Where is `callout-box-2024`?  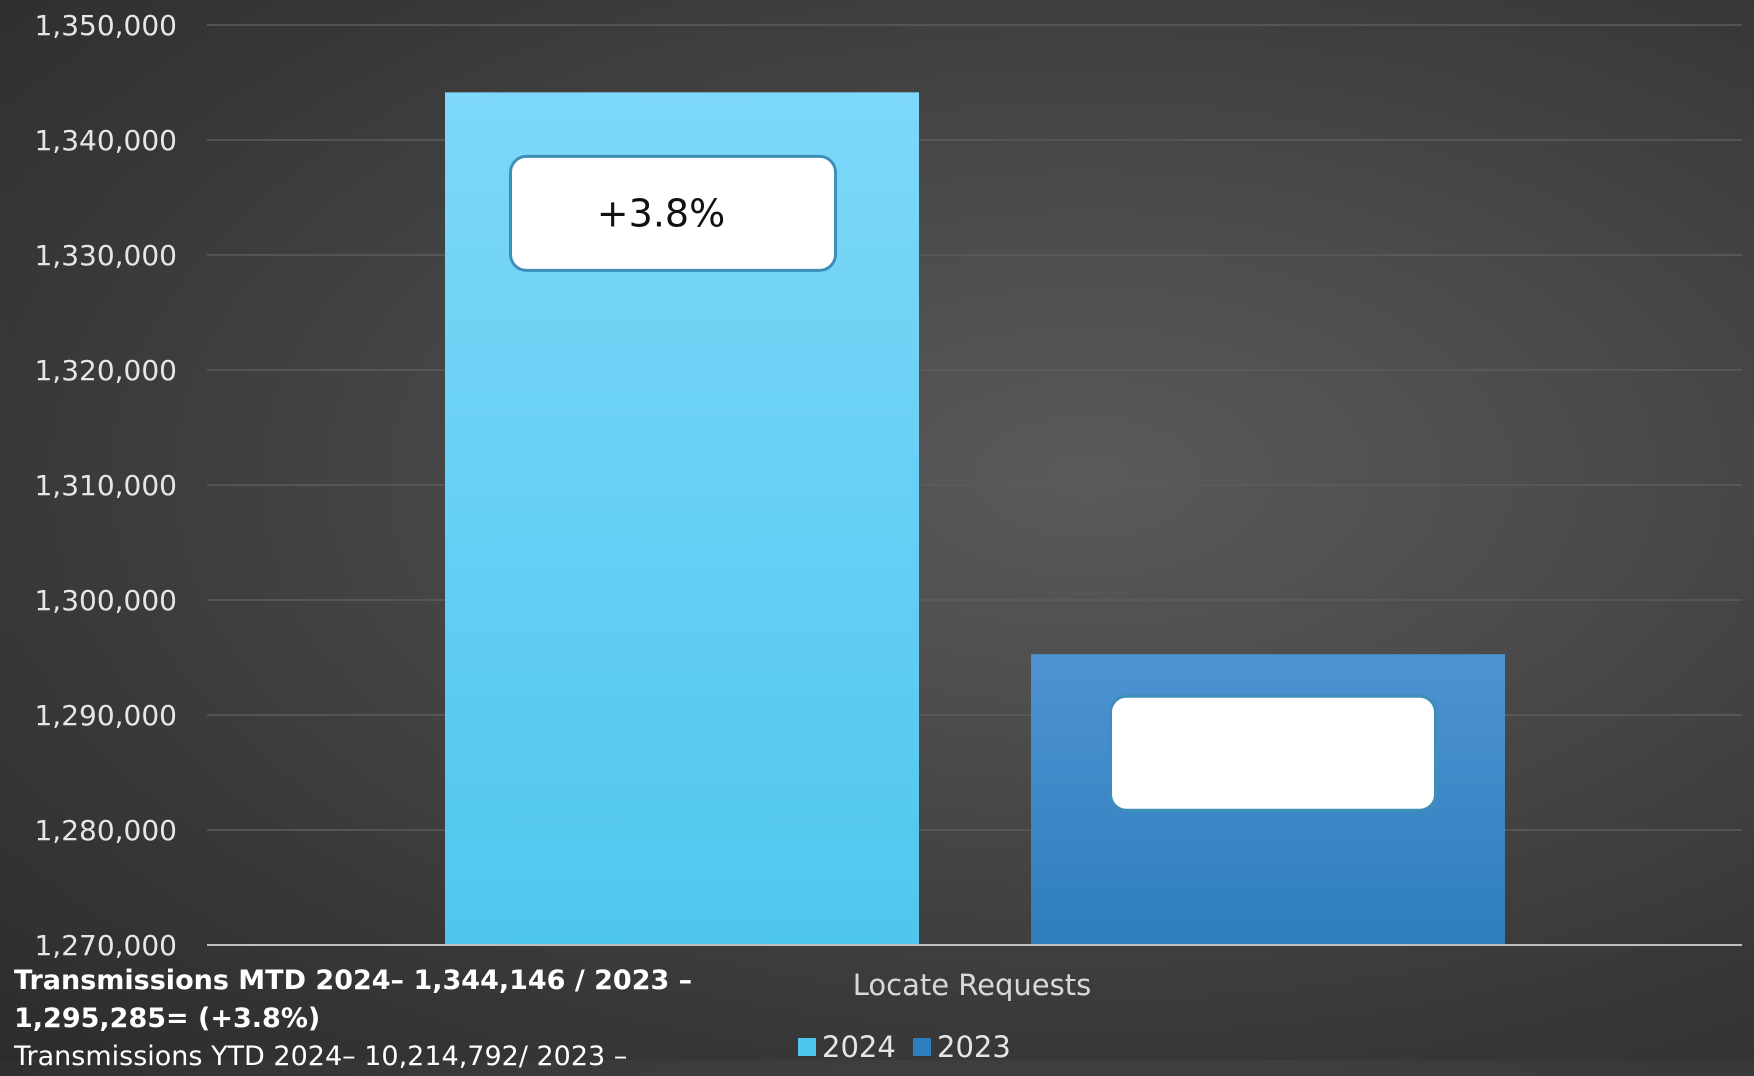
callout-box-2024 is located at coordinates (673, 213).